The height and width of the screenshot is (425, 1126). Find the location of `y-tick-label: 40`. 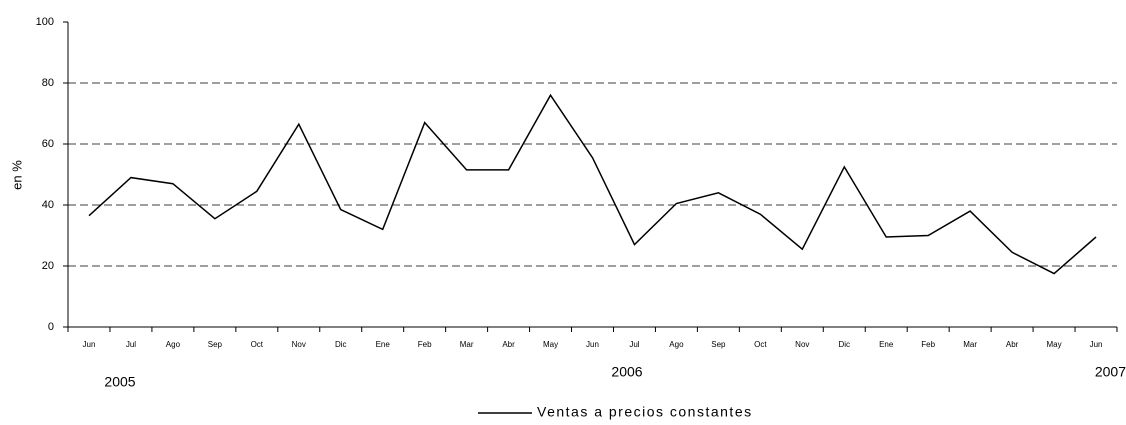

y-tick-label: 40 is located at coordinates (48, 205).